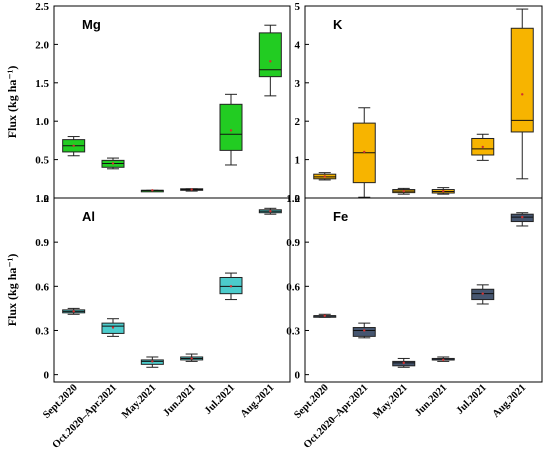 The height and width of the screenshot is (465, 550). What do you see at coordinates (91, 24) in the screenshot?
I see `panel-title: Mg` at bounding box center [91, 24].